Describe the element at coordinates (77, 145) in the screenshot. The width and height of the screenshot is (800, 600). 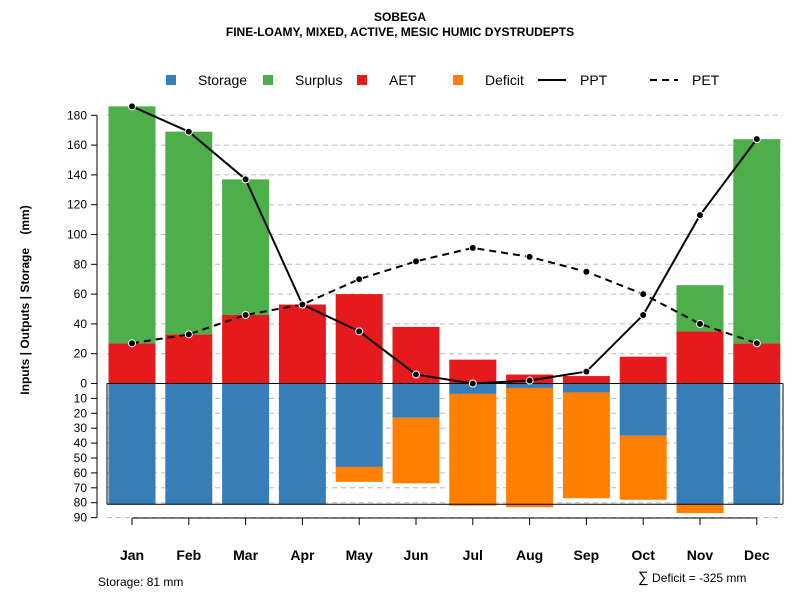
I see `y-tick-label: 160` at that location.